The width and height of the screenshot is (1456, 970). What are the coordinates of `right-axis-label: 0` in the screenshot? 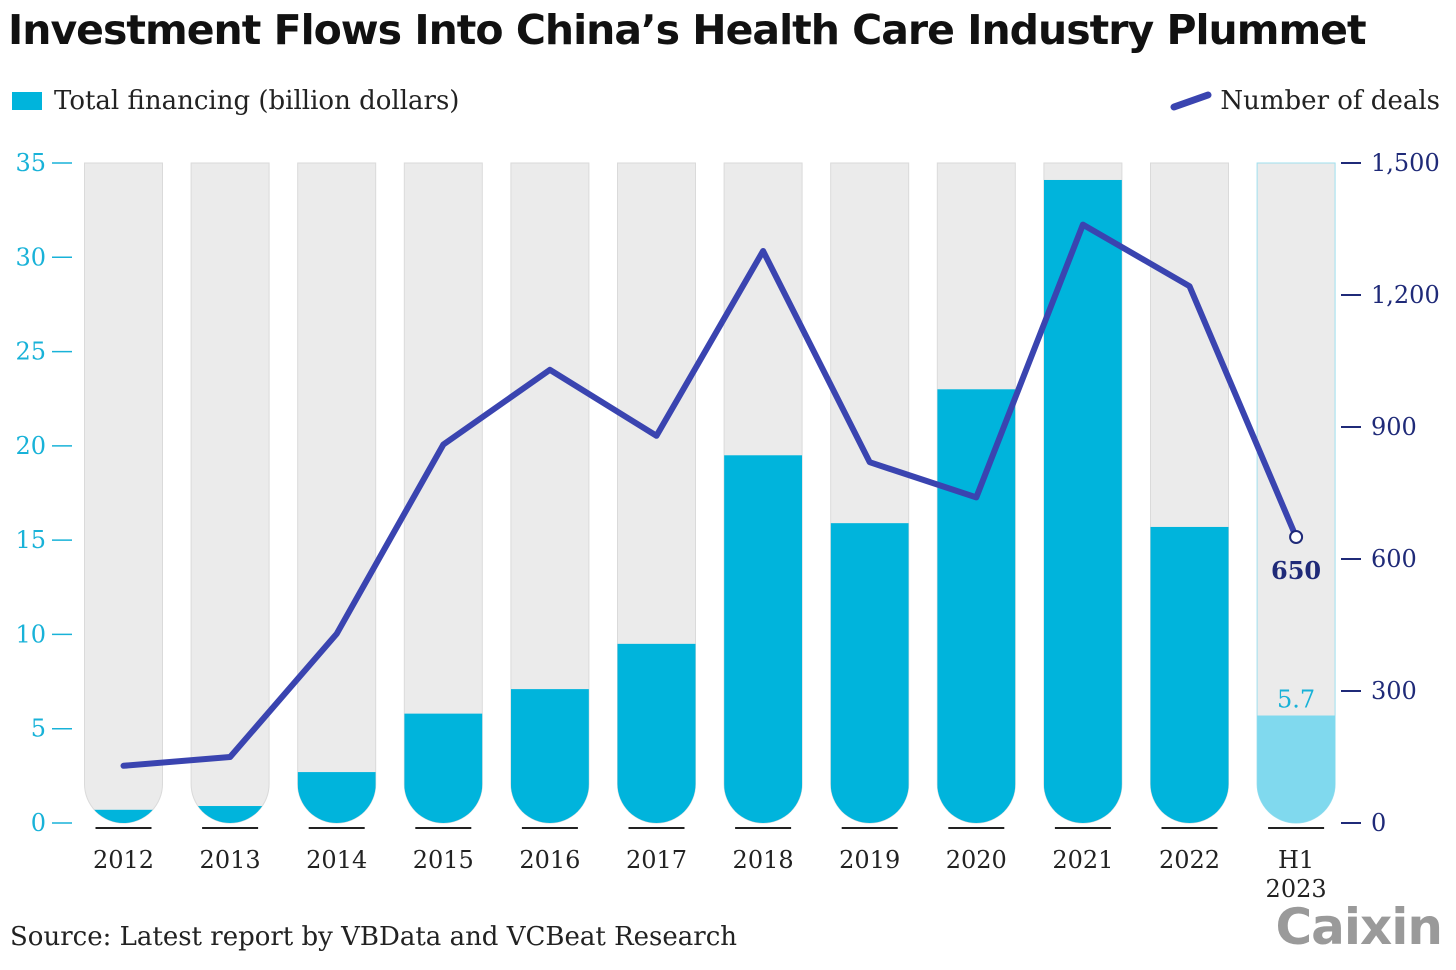 It's located at (1378, 823).